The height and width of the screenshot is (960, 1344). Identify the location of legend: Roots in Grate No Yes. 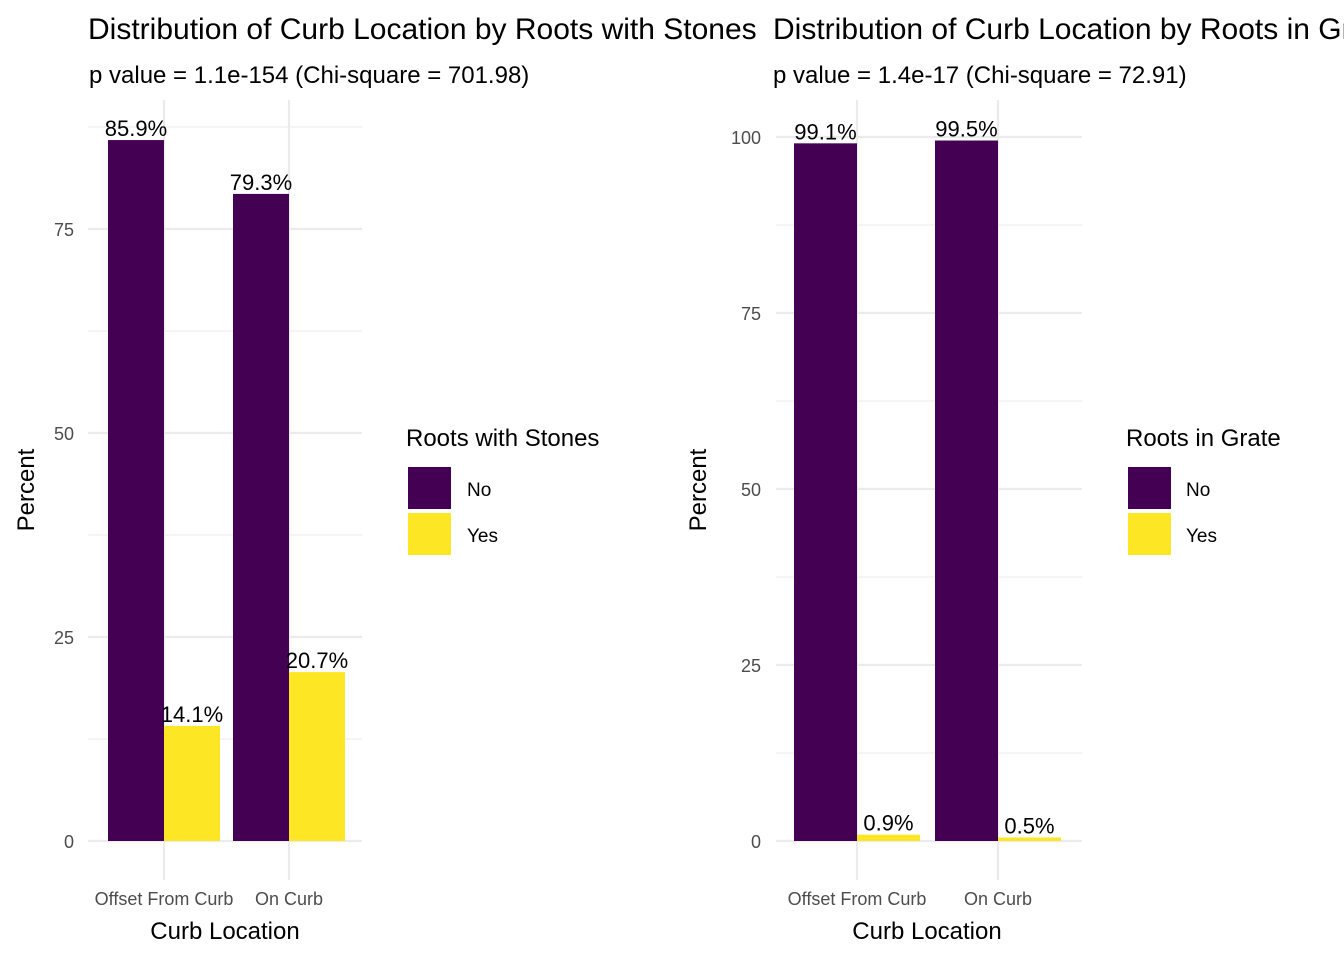
(1203, 490).